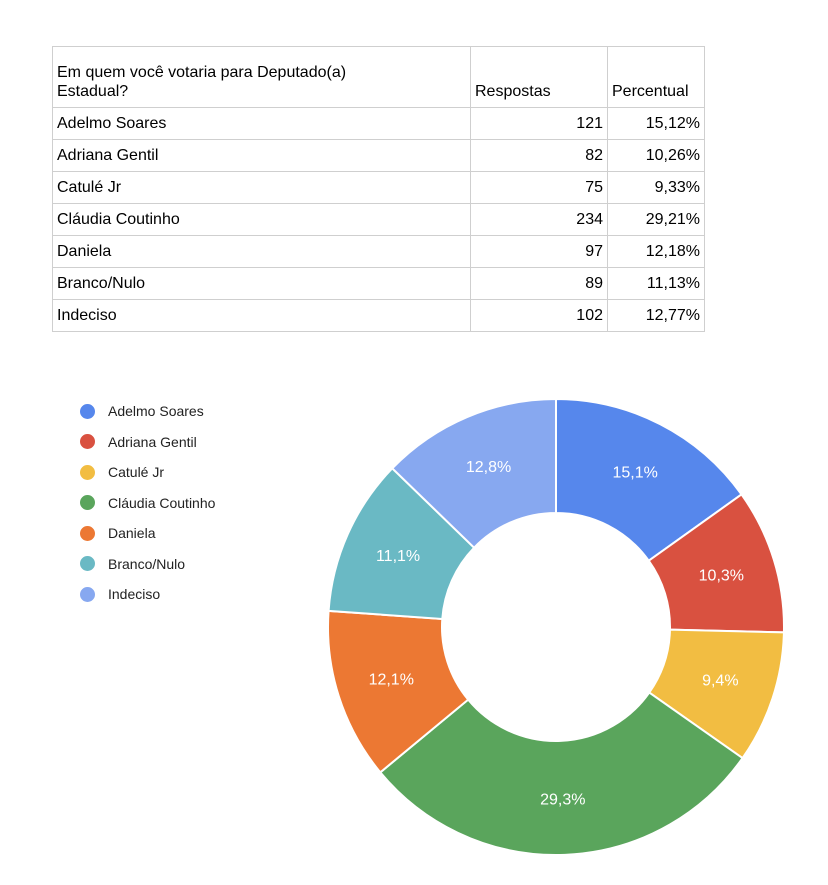  Describe the element at coordinates (562, 799) in the screenshot. I see `slice-data-label: 29,3%` at that location.